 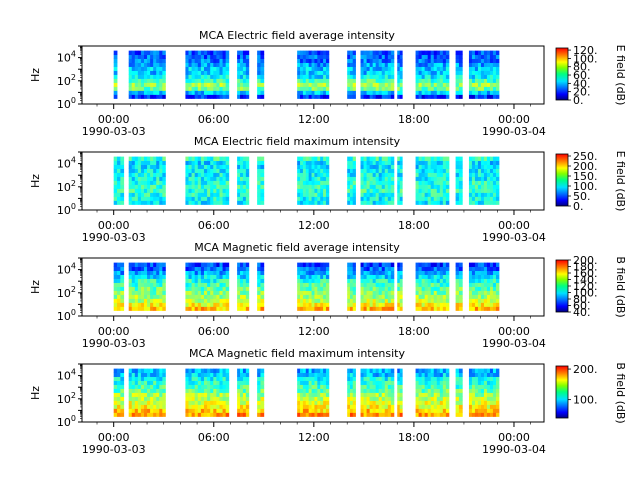 What do you see at coordinates (585, 176) in the screenshot?
I see `colorbar-tick-label: 150.` at bounding box center [585, 176].